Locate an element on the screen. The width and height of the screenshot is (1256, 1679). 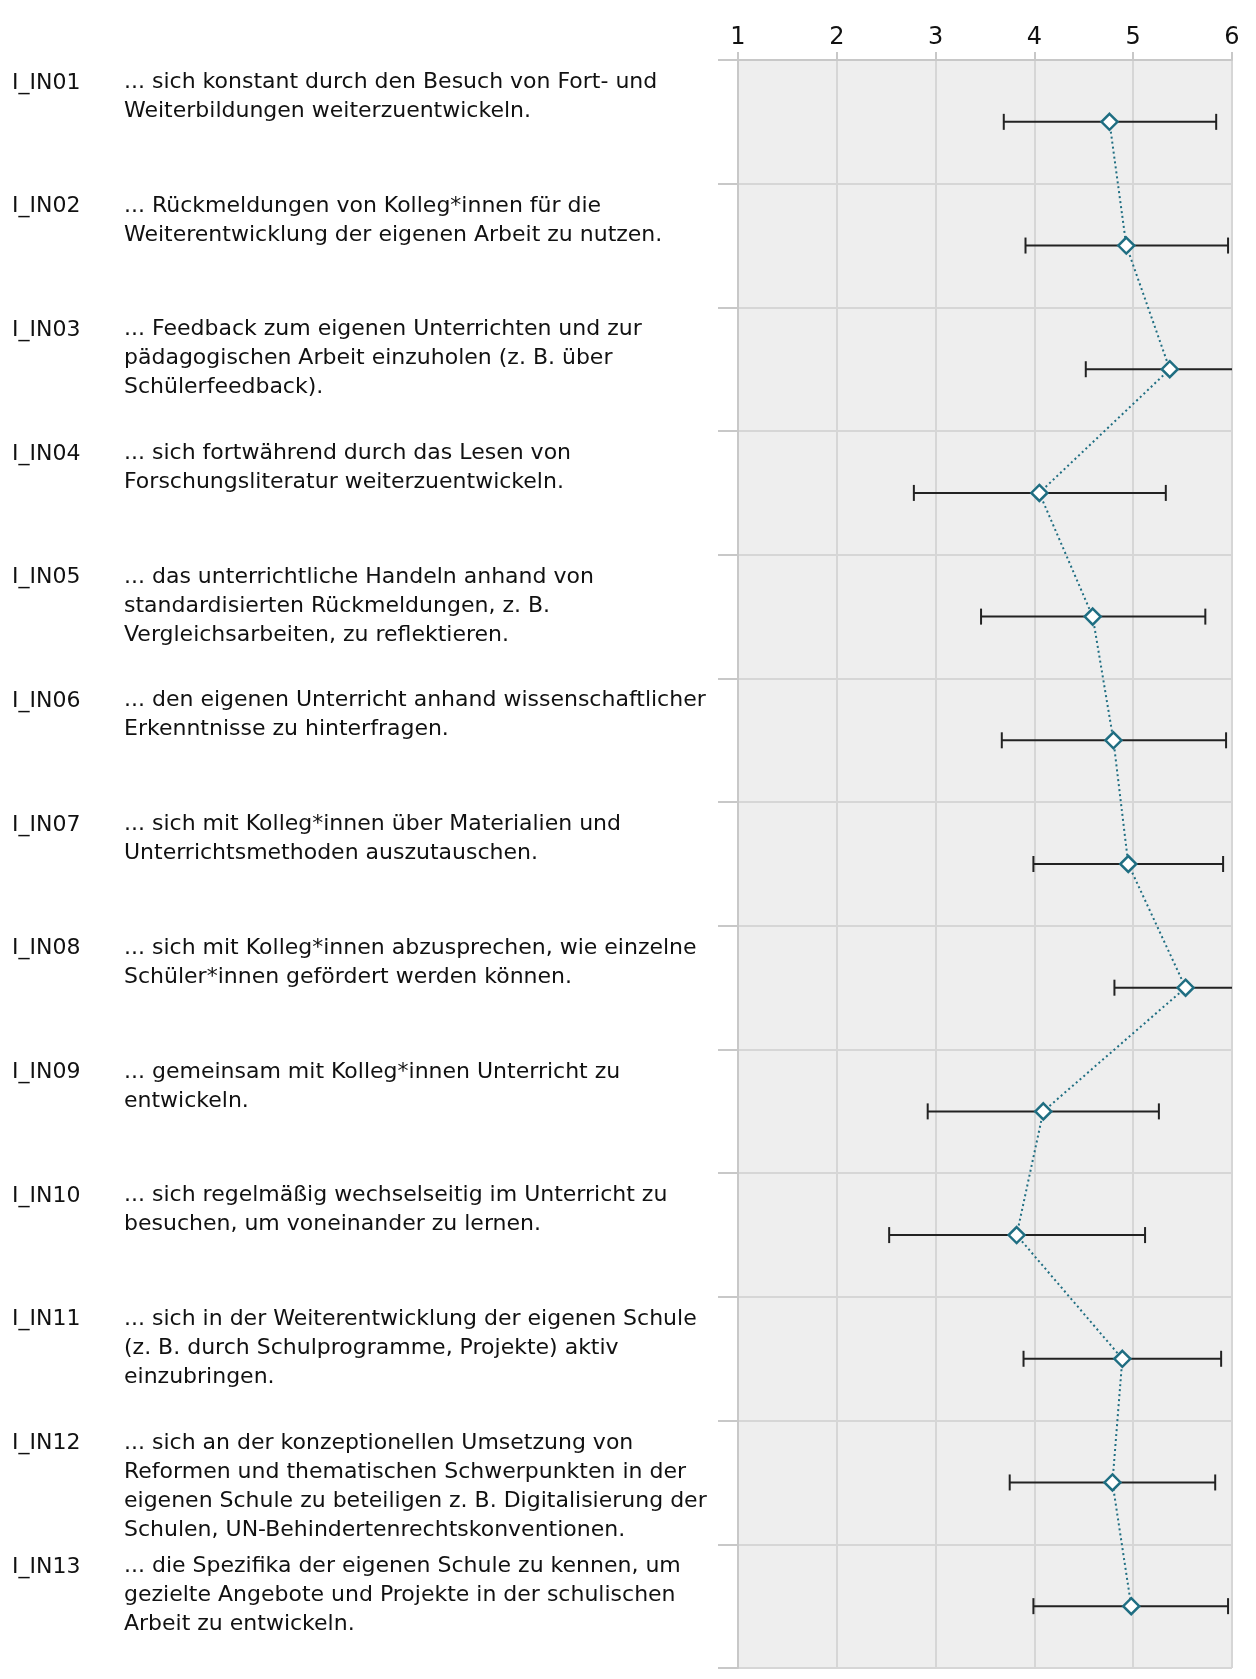
category-label: I_IN03 ... Feedback zum eigenen Unterrichten und zur pädagogischen Arbeit einzuholen (z. B. über Schülerfeedback). is located at coordinates (327, 357).